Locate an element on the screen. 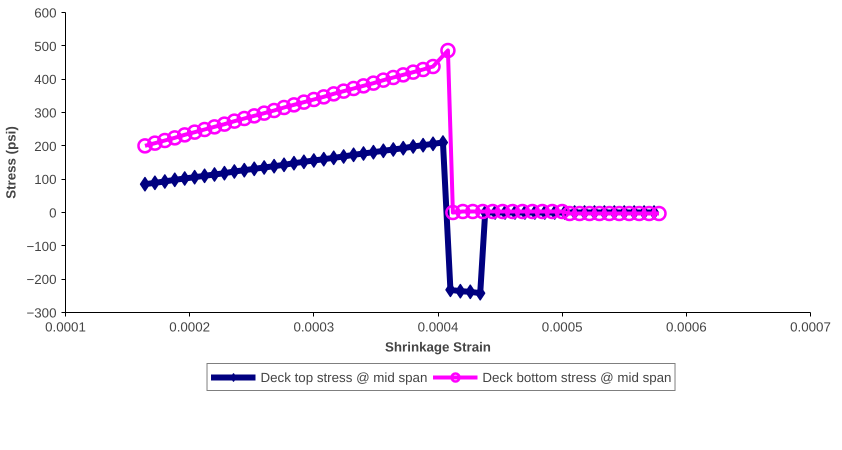 The image size is (842, 450). y-tick-label: 500 is located at coordinates (45, 46).